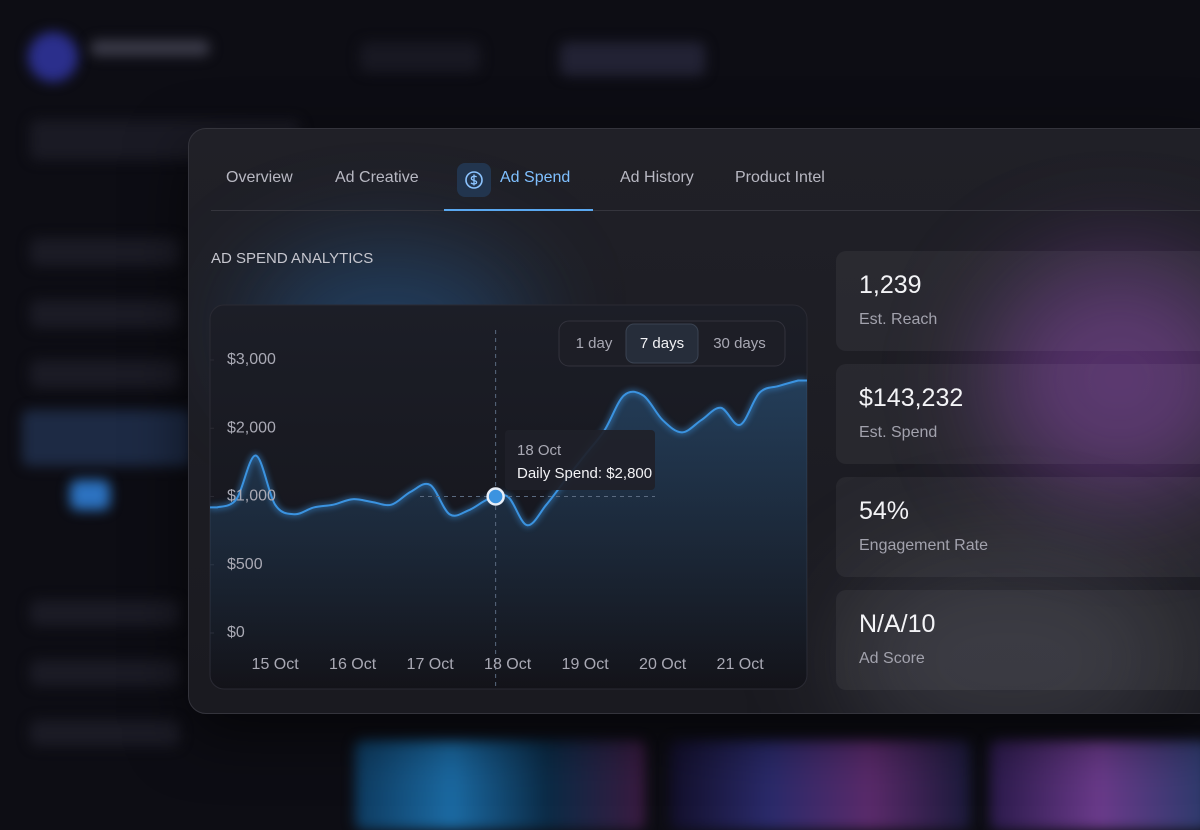  I want to click on stat-value: $143,232, so click(911, 398).